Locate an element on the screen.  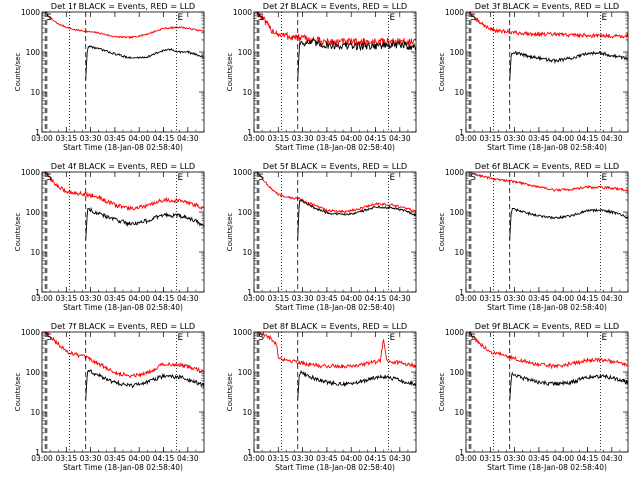
chart-title: Det 3f BLACK = Events, RED = LLD is located at coordinates (547, 6).